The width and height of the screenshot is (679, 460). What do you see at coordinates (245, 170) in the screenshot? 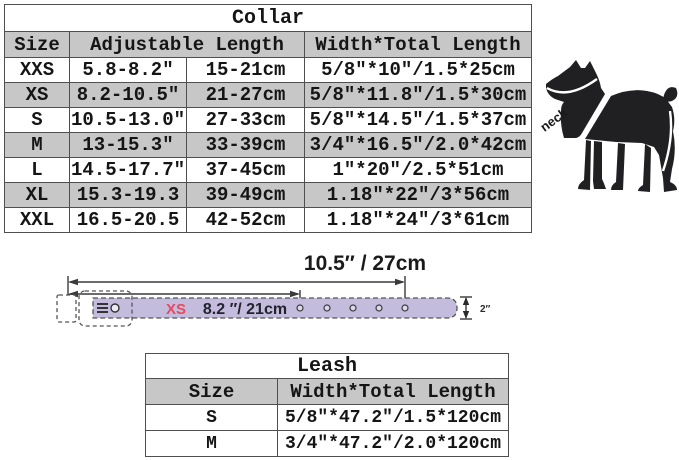
I see `collar-row-cm: 37-45cm` at bounding box center [245, 170].